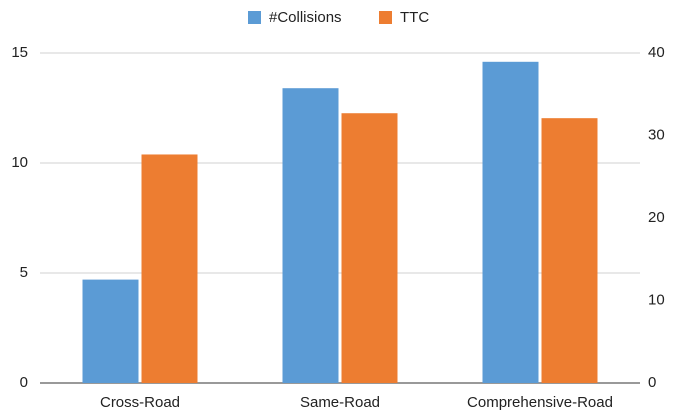 The width and height of the screenshot is (681, 412). What do you see at coordinates (19, 162) in the screenshot?
I see `y-tick-label: 10` at bounding box center [19, 162].